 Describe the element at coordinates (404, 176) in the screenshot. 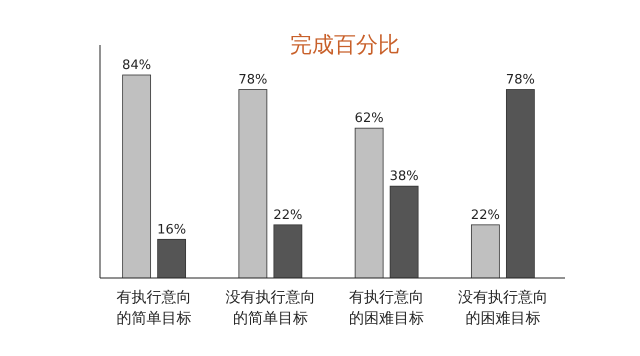

I see `data-label: 38%` at that location.